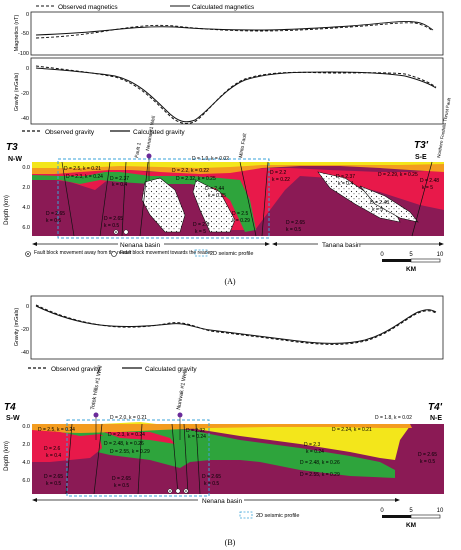  What do you see at coordinates (412, 518) in the screenshot?
I see `scale-bar-b: 0 5 10 KM` at bounding box center [412, 518].